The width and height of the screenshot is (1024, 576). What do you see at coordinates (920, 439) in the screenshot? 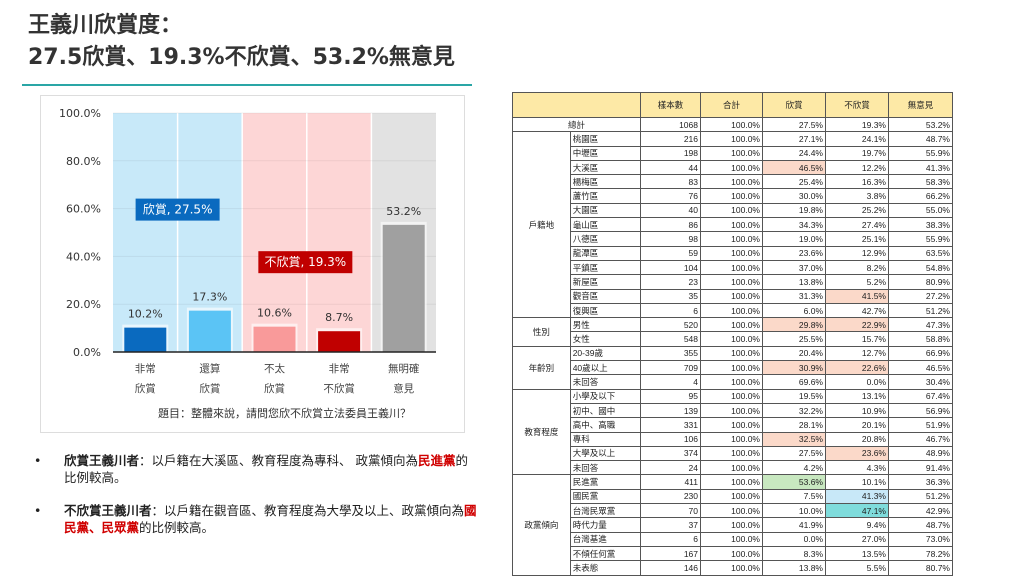
I see `table-cell: 46.7%` at bounding box center [920, 439].